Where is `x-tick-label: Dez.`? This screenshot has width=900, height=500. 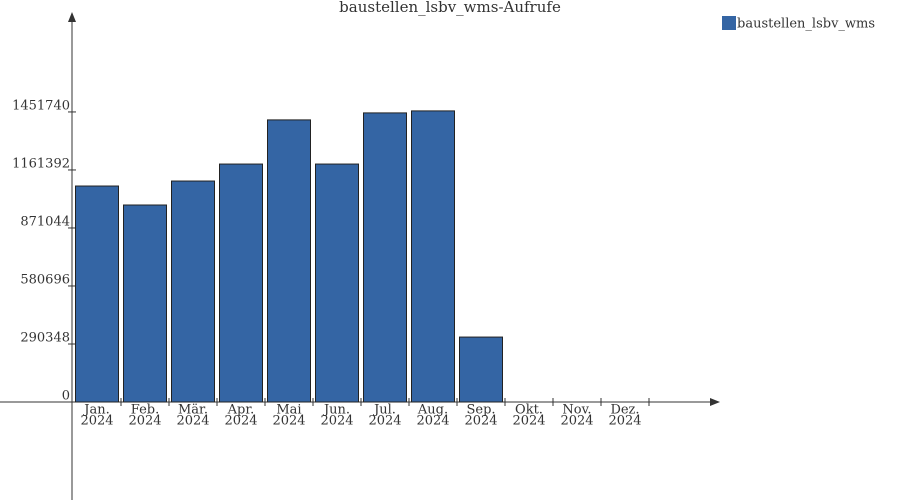
x-tick-label: Dez. is located at coordinates (624, 410).